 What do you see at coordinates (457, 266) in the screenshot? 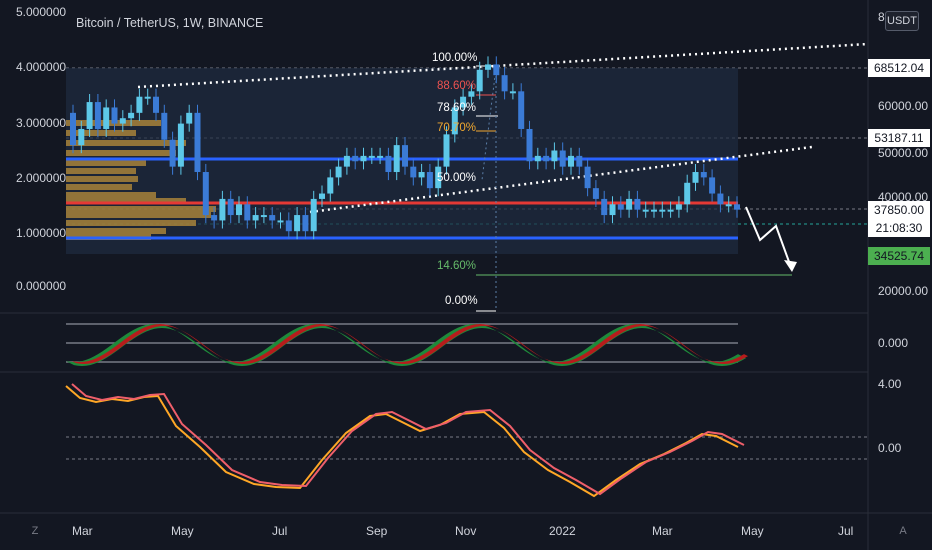
I see `fib-146-label: 14.60%` at bounding box center [457, 266].